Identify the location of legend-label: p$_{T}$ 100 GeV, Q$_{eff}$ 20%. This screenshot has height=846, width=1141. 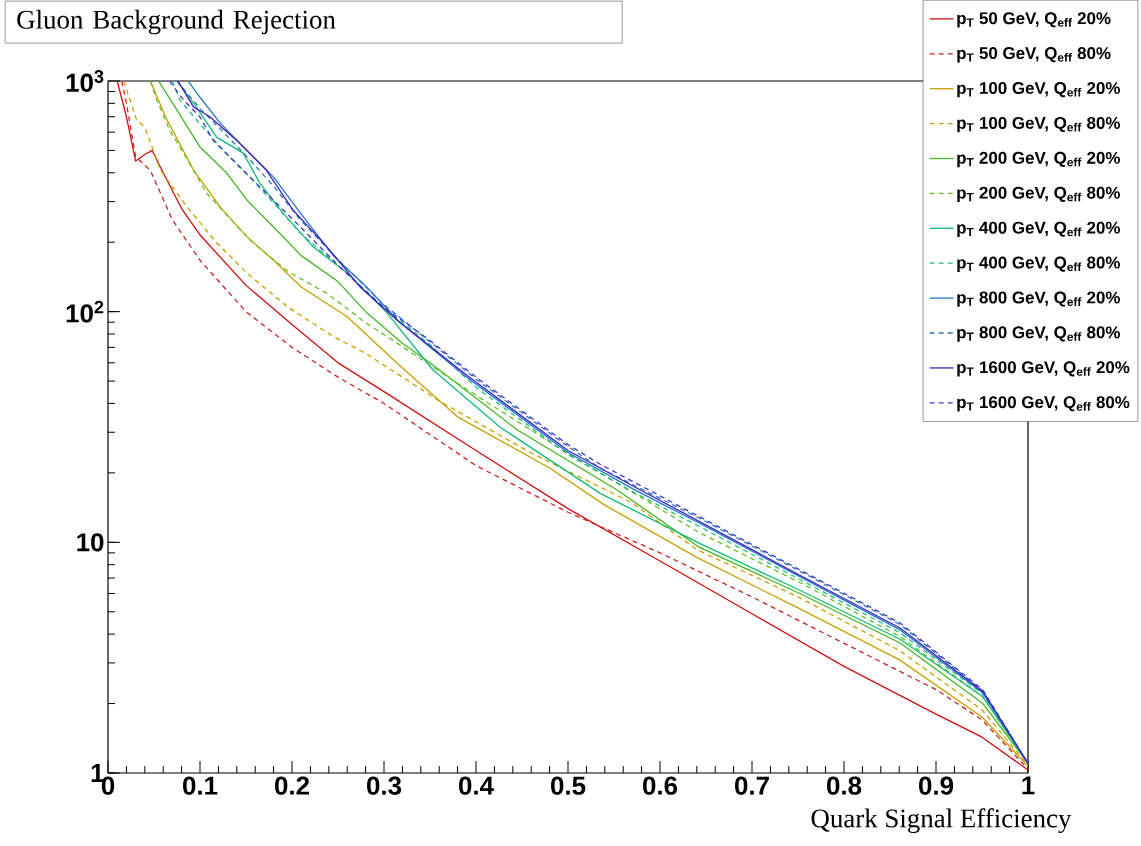
(1038, 90).